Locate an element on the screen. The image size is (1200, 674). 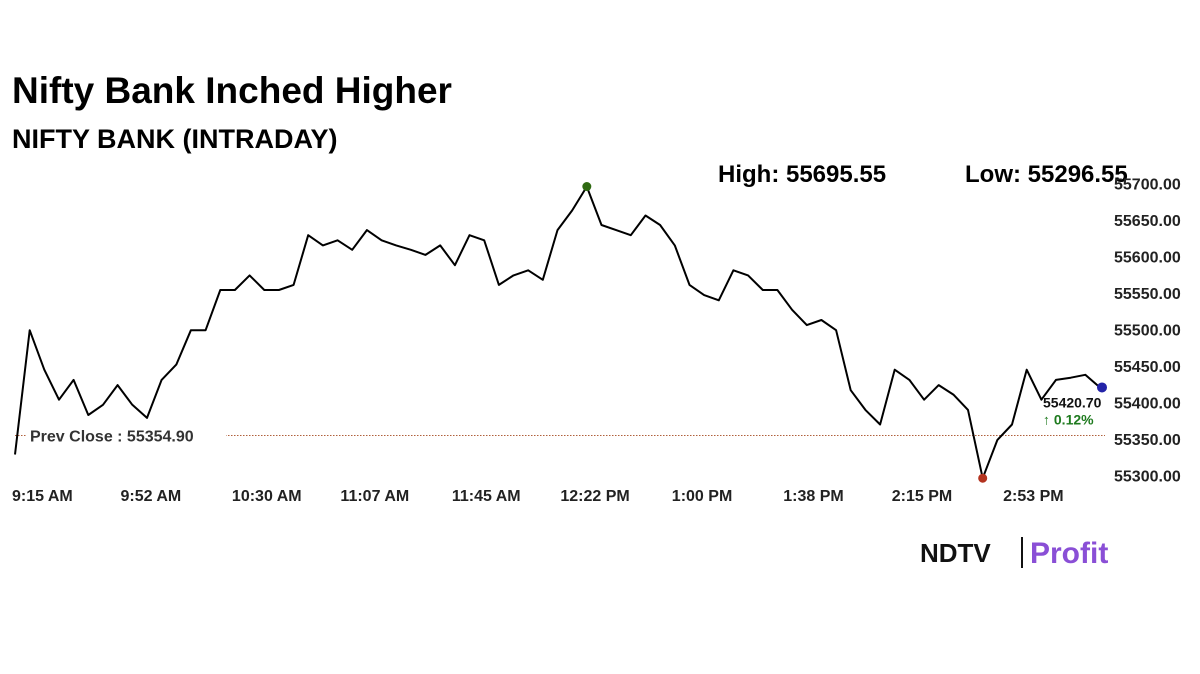
x-tick-label: 11:45 AM is located at coordinates (486, 496).